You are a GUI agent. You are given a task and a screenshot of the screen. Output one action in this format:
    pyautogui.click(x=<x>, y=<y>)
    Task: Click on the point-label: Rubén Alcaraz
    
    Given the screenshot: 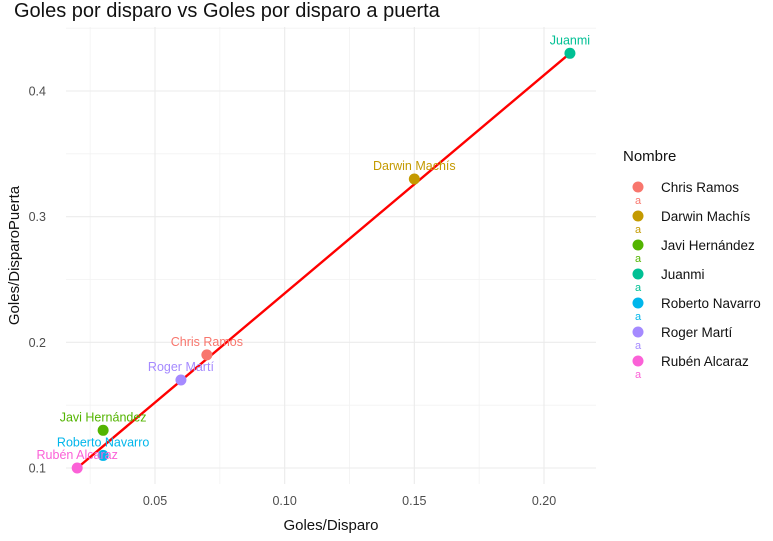 What is the action you would take?
    pyautogui.click(x=77, y=455)
    